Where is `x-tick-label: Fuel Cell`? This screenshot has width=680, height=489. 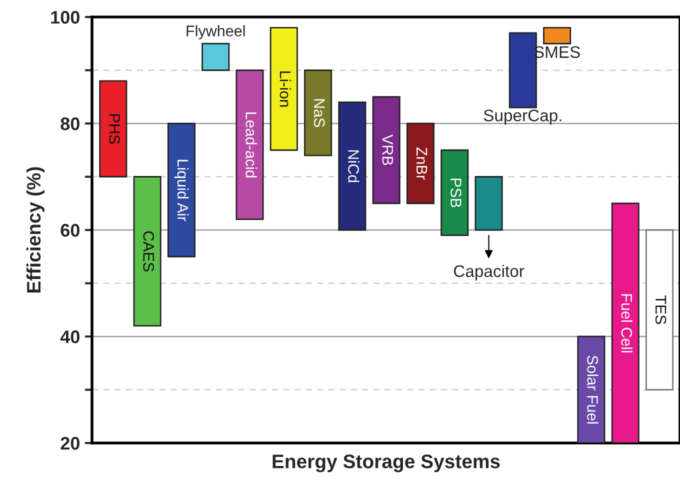
x-tick-label: Fuel Cell is located at coordinates (626, 323).